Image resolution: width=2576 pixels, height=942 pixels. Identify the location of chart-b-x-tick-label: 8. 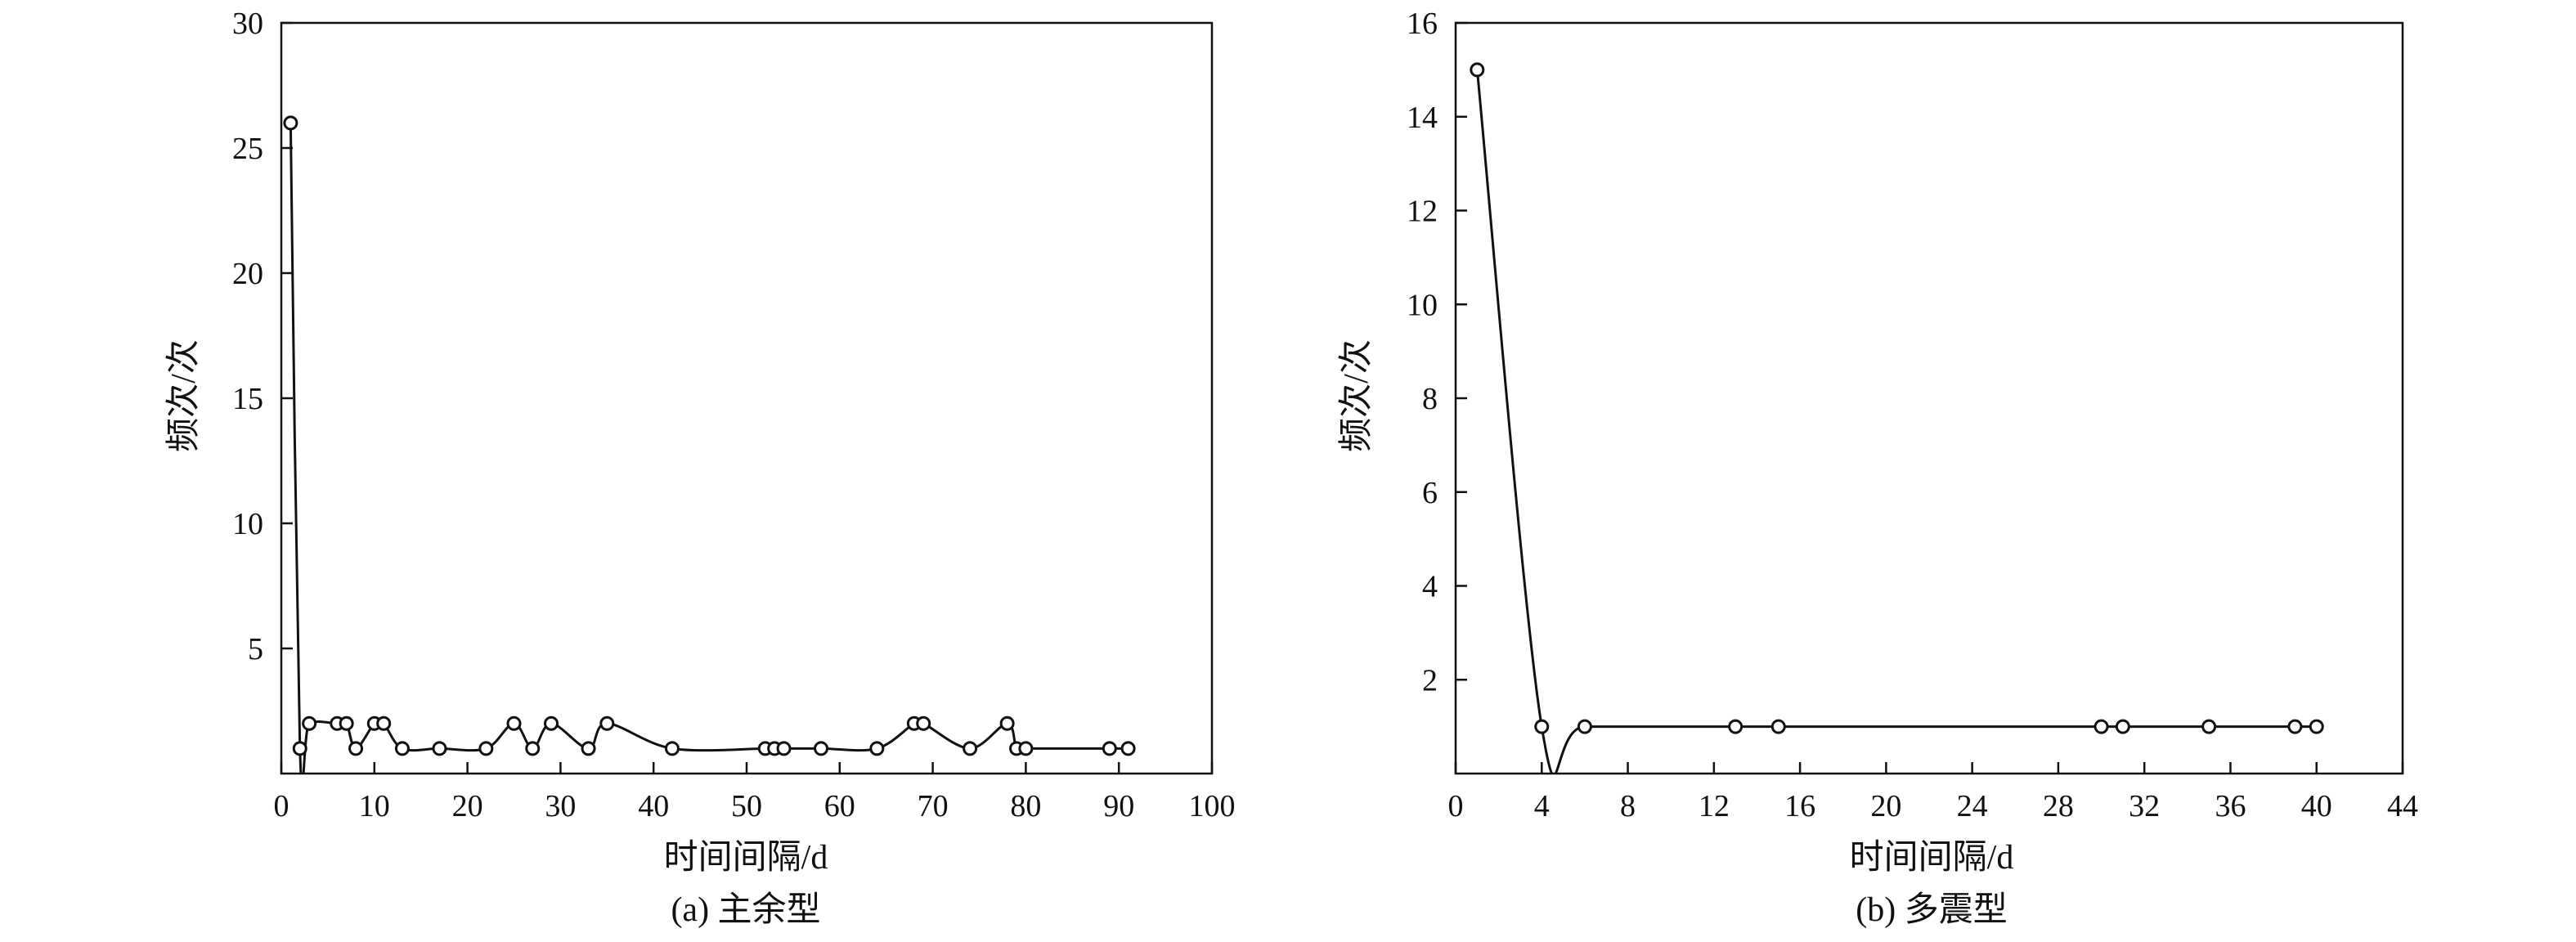
(1628, 806).